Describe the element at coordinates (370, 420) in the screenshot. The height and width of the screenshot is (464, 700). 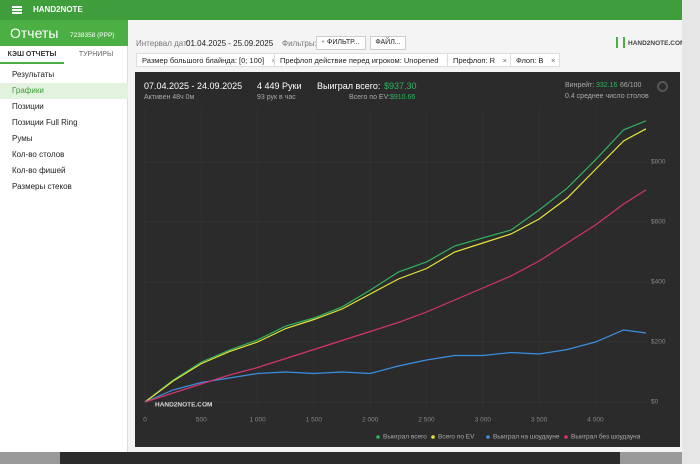
I see `x-tick-label: 2 000` at that location.